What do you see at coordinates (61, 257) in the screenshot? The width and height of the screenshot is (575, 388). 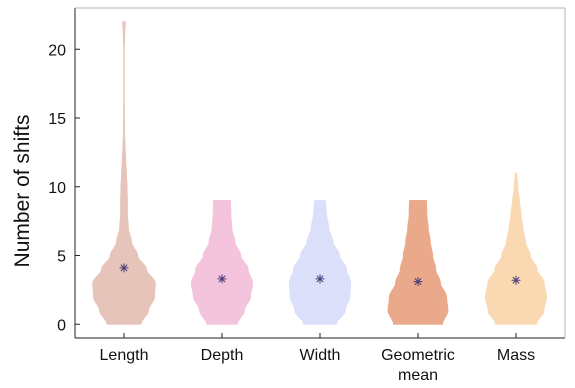 I see `y-tick-label: 5` at bounding box center [61, 257].